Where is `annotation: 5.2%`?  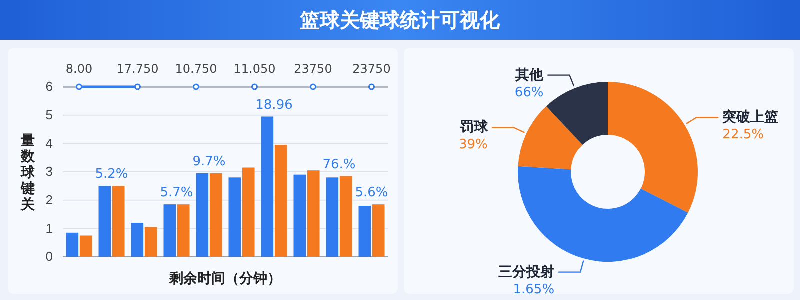 annotation: 5.2% is located at coordinates (111, 174).